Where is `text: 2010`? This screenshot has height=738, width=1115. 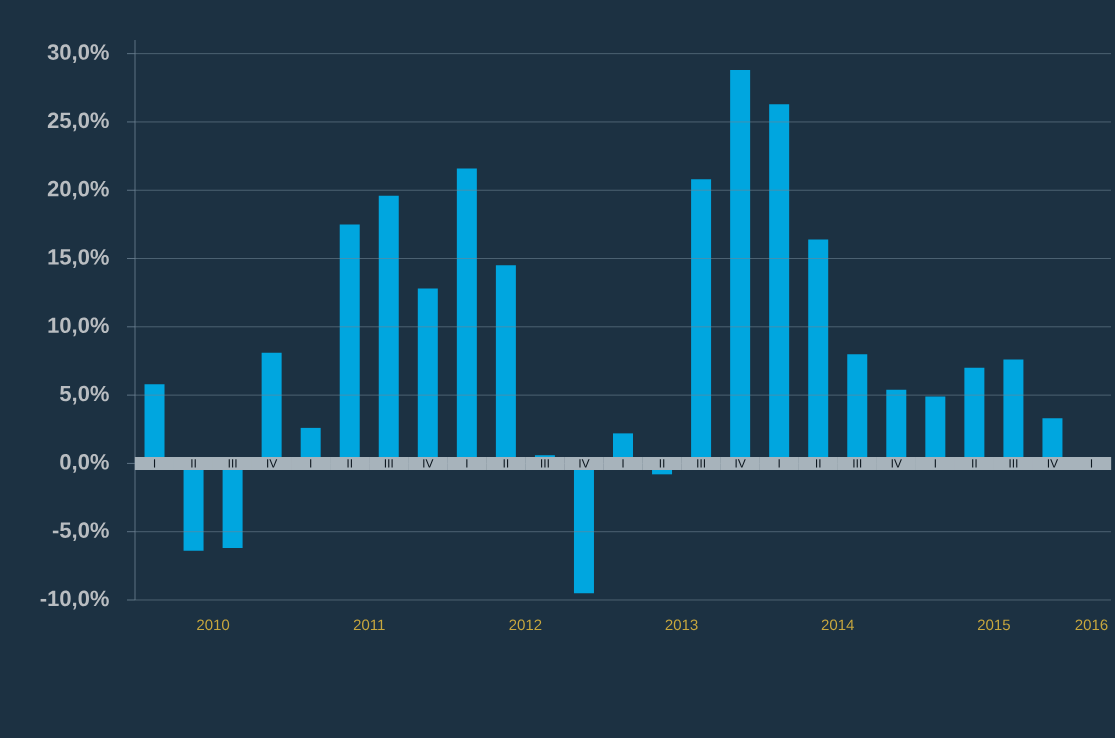
text: 2010 is located at coordinates (213, 625).